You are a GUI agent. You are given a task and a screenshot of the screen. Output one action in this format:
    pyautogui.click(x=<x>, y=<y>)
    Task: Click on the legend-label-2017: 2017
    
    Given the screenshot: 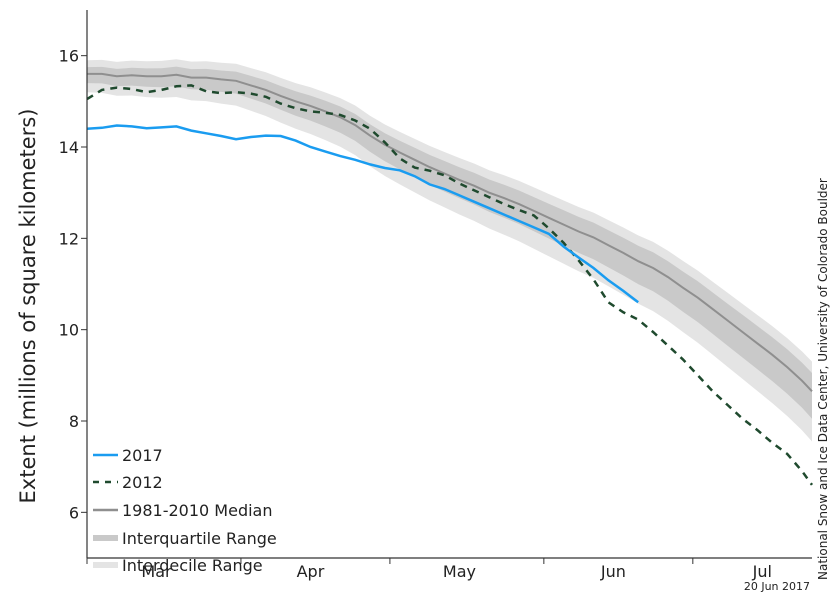 What is the action you would take?
    pyautogui.click(x=142, y=455)
    